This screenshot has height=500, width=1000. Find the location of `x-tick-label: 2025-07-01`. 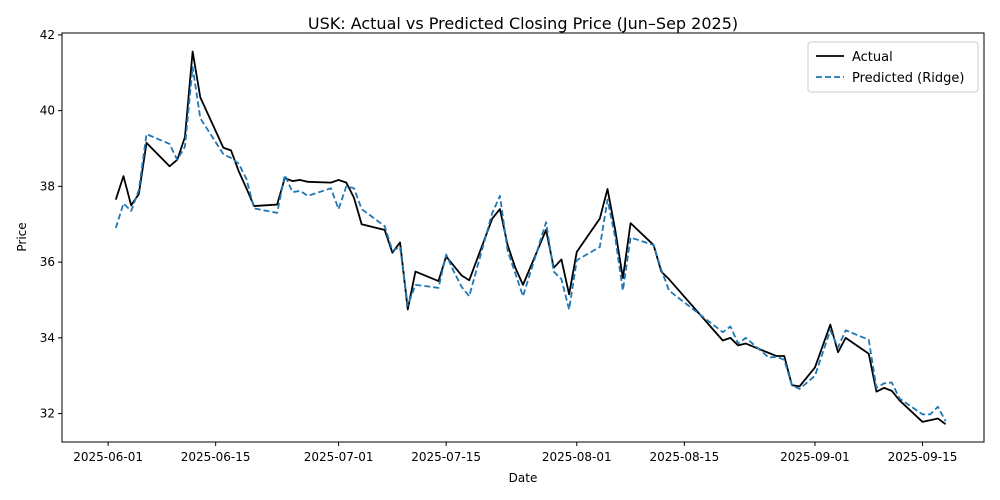

x-tick-label: 2025-07-01 is located at coordinates (339, 457).